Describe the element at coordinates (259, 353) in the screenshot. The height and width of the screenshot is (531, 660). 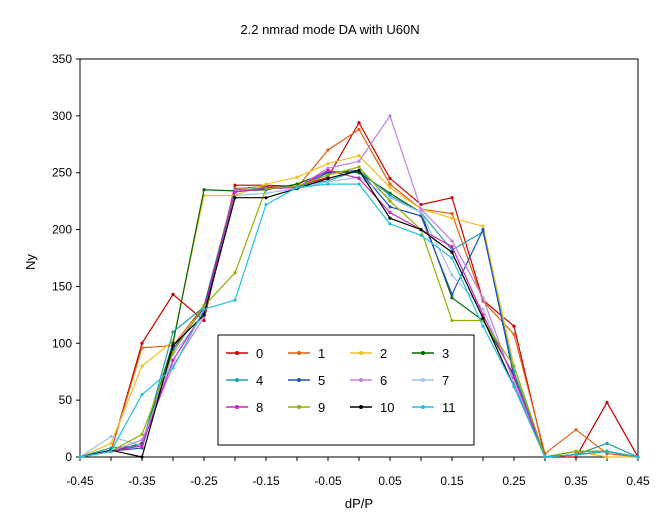
I see `legend-label: 0` at that location.